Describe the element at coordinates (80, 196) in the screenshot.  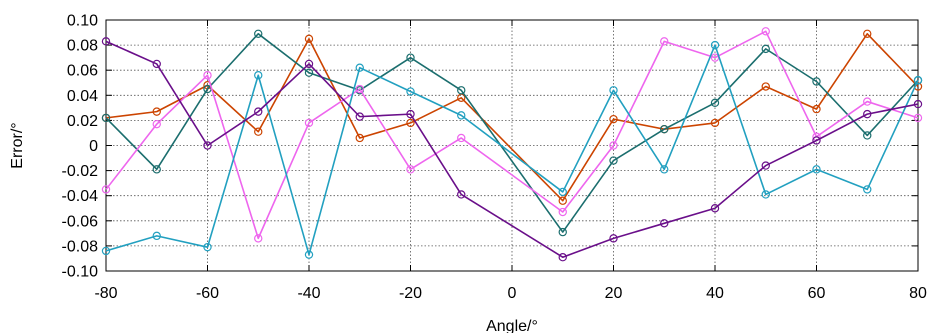
I see `y-tick-label: -0.04` at that location.